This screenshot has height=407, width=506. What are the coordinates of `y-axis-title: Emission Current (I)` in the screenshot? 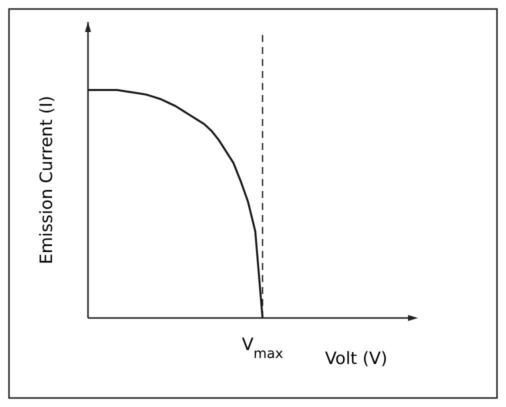 It's located at (47, 180).